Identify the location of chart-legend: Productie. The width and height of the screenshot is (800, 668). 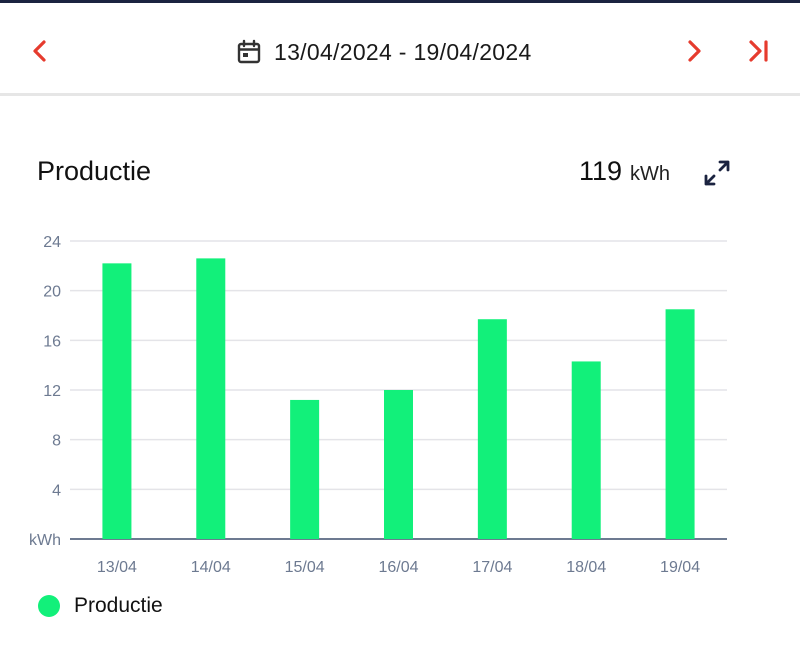
(100, 606).